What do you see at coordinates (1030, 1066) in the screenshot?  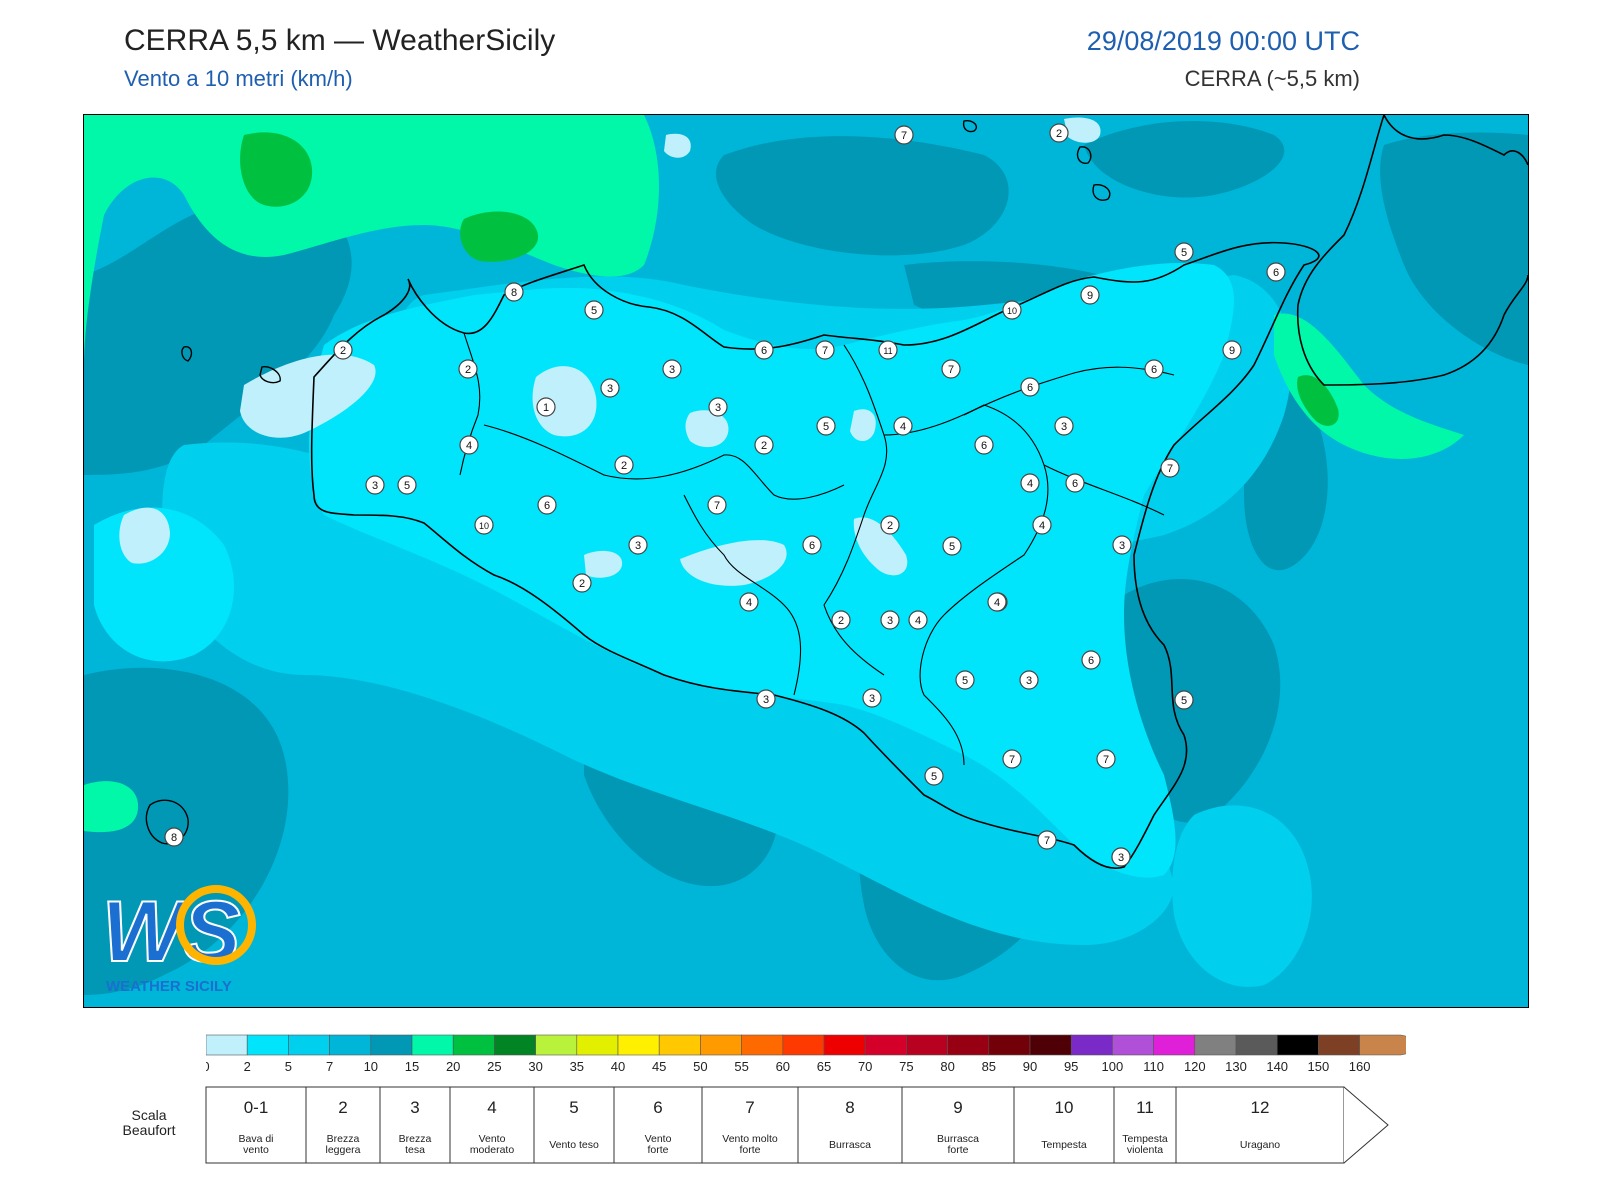 I see `colorbar-tick-label: 90` at bounding box center [1030, 1066].